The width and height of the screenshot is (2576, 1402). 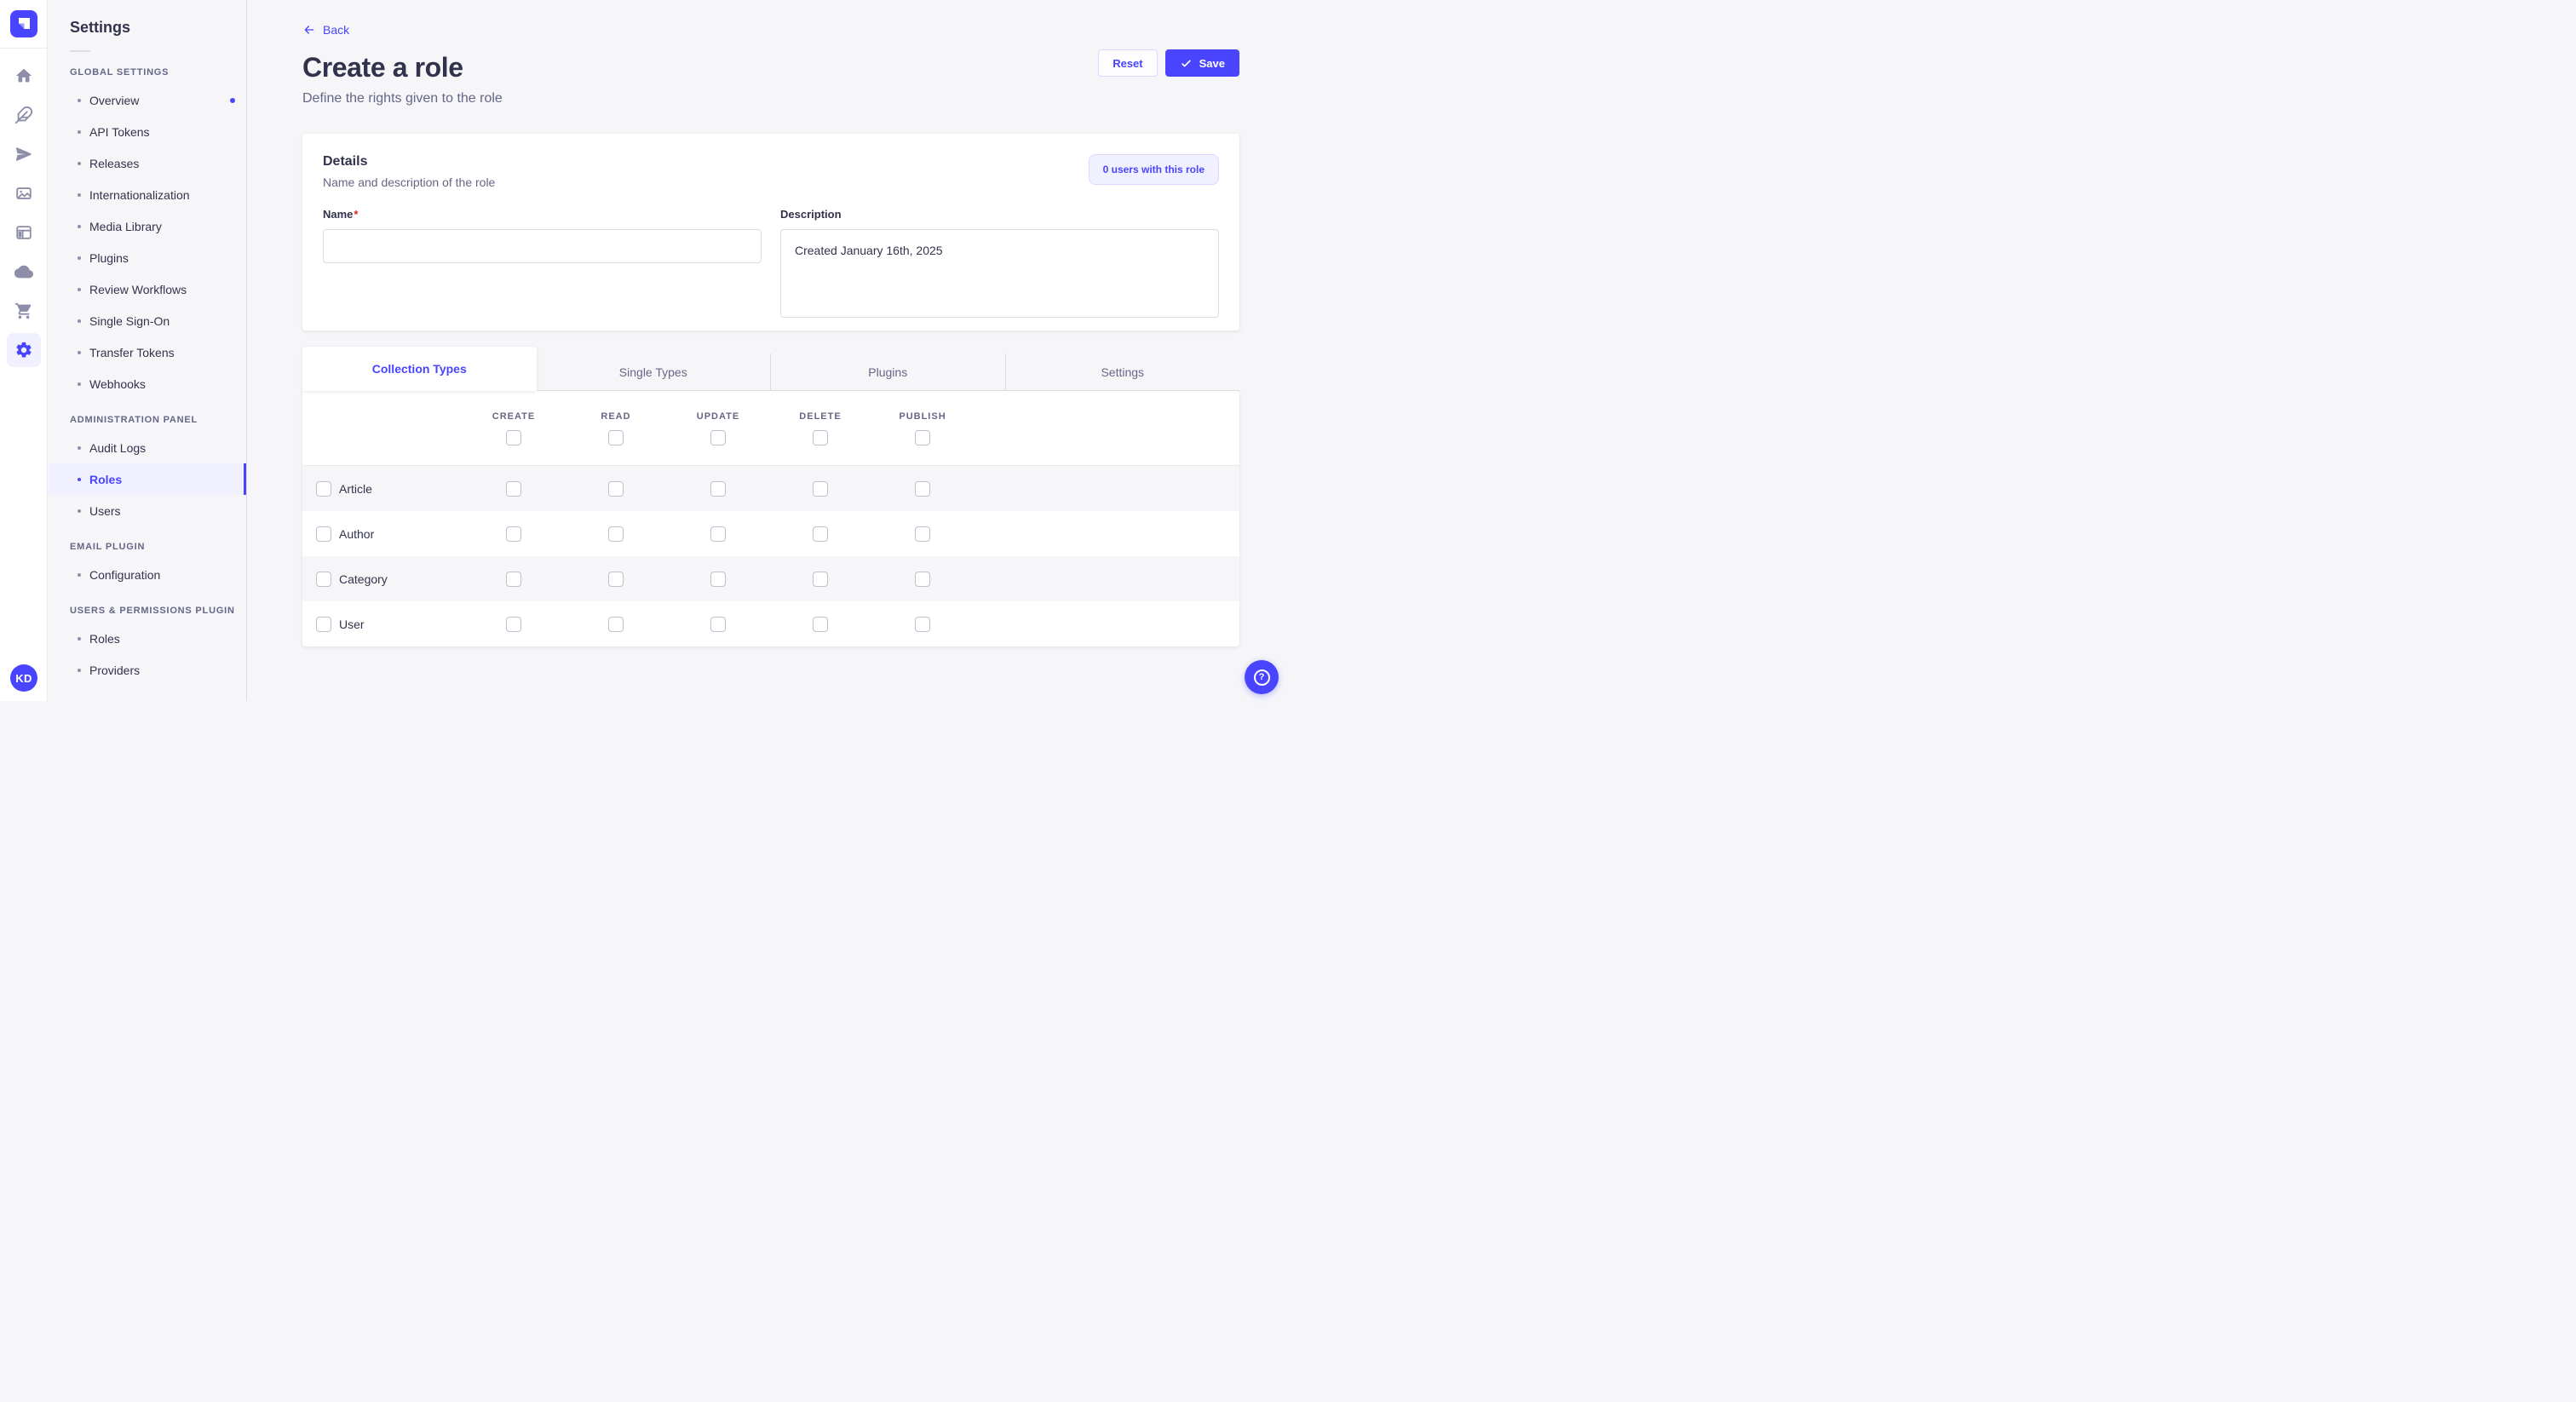 I want to click on reset-button: Reset, so click(x=1128, y=63).